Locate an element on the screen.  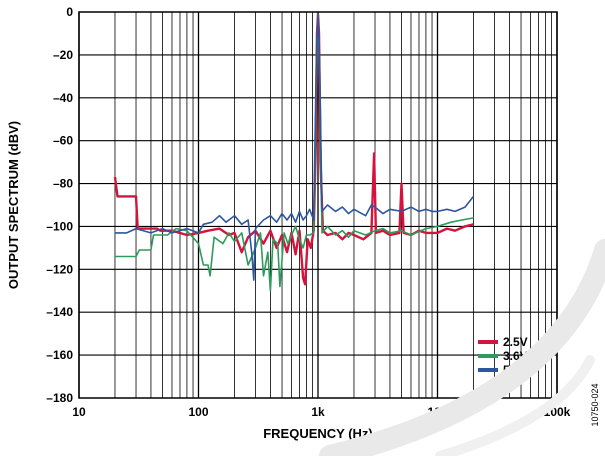
x-tick-label: 100 is located at coordinates (198, 412).